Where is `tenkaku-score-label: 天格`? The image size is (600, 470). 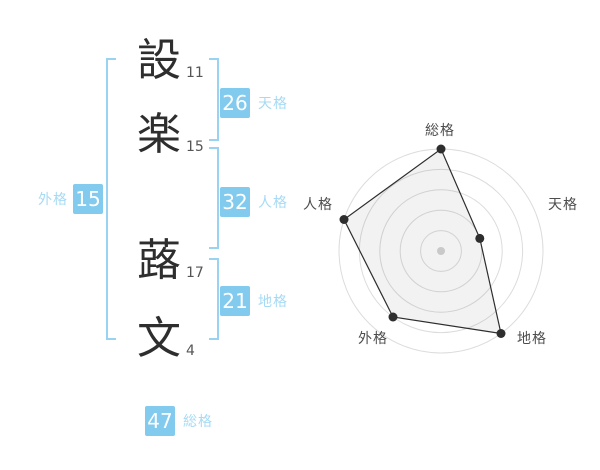
tenkaku-score-label: 天格 is located at coordinates (273, 104).